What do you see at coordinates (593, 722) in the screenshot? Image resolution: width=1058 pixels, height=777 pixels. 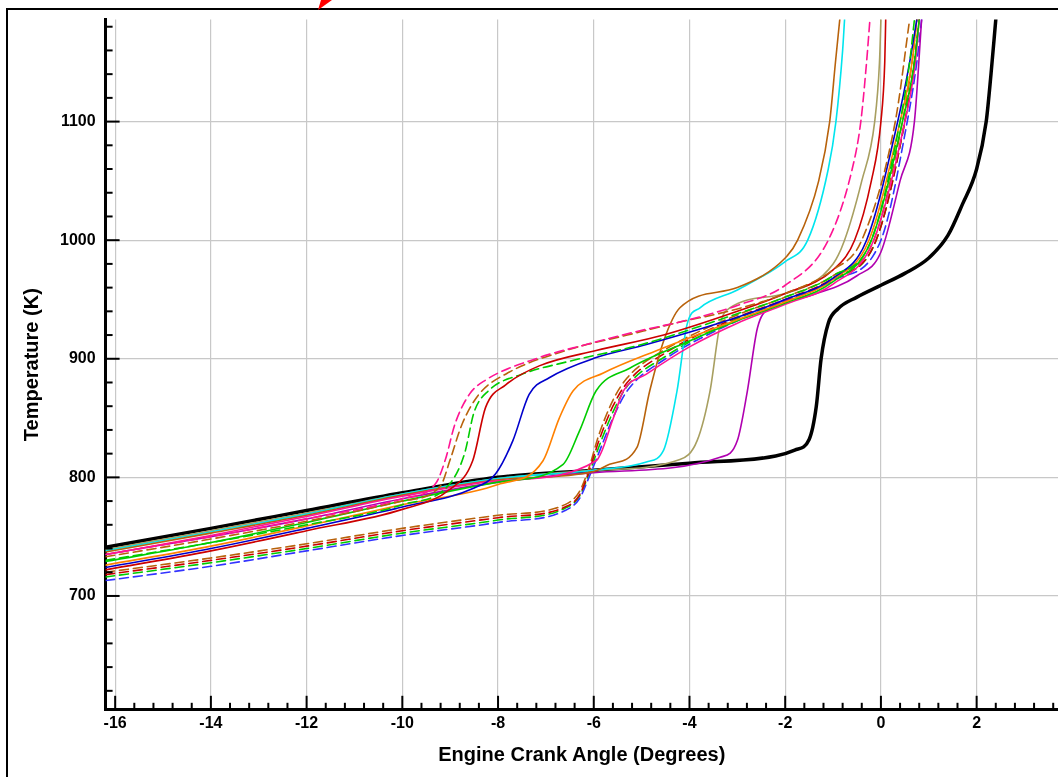 I see `x-tick-label: -6` at bounding box center [593, 722].